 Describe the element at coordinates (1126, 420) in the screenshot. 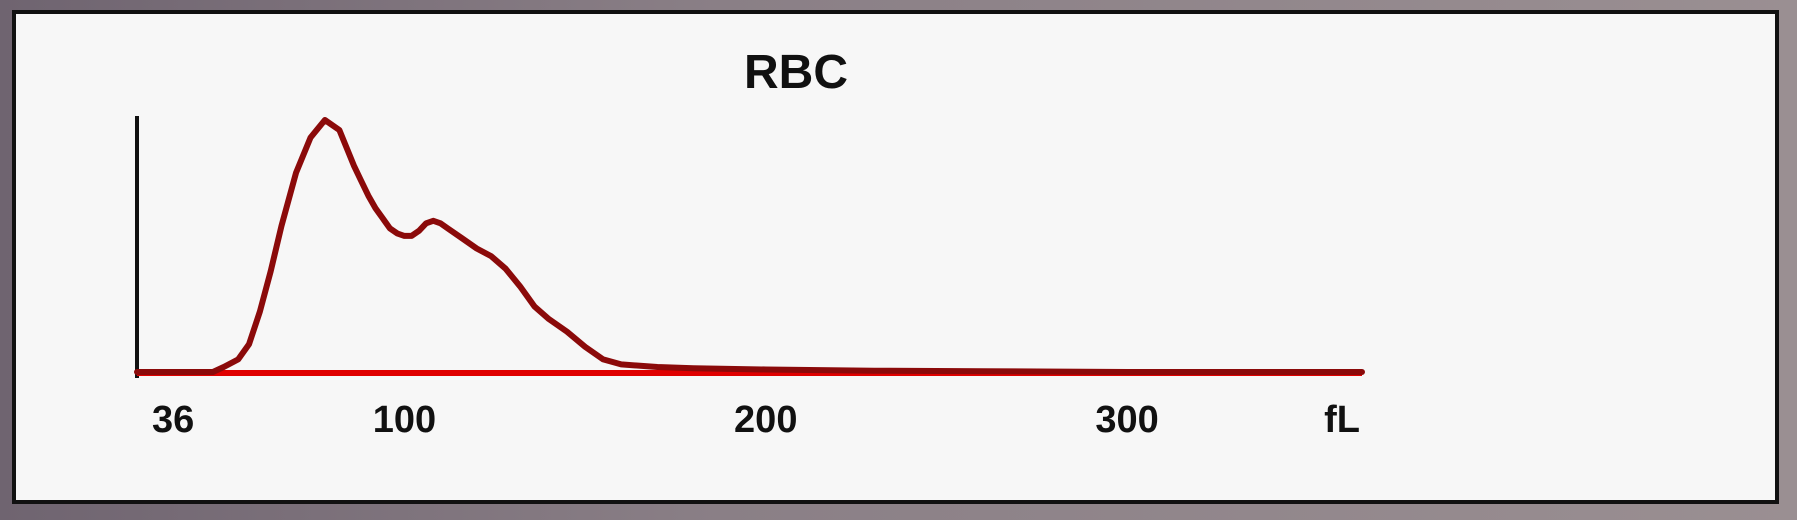

I see `x-tick-label: 300` at that location.